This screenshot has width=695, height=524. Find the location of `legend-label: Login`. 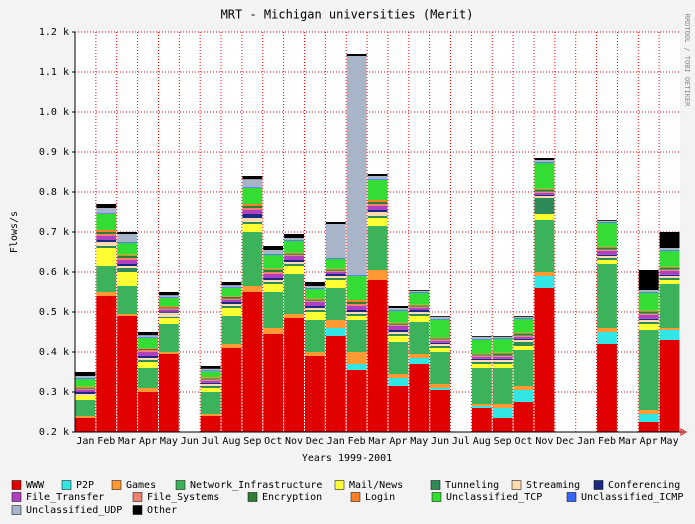

legend-label: Login is located at coordinates (380, 497).